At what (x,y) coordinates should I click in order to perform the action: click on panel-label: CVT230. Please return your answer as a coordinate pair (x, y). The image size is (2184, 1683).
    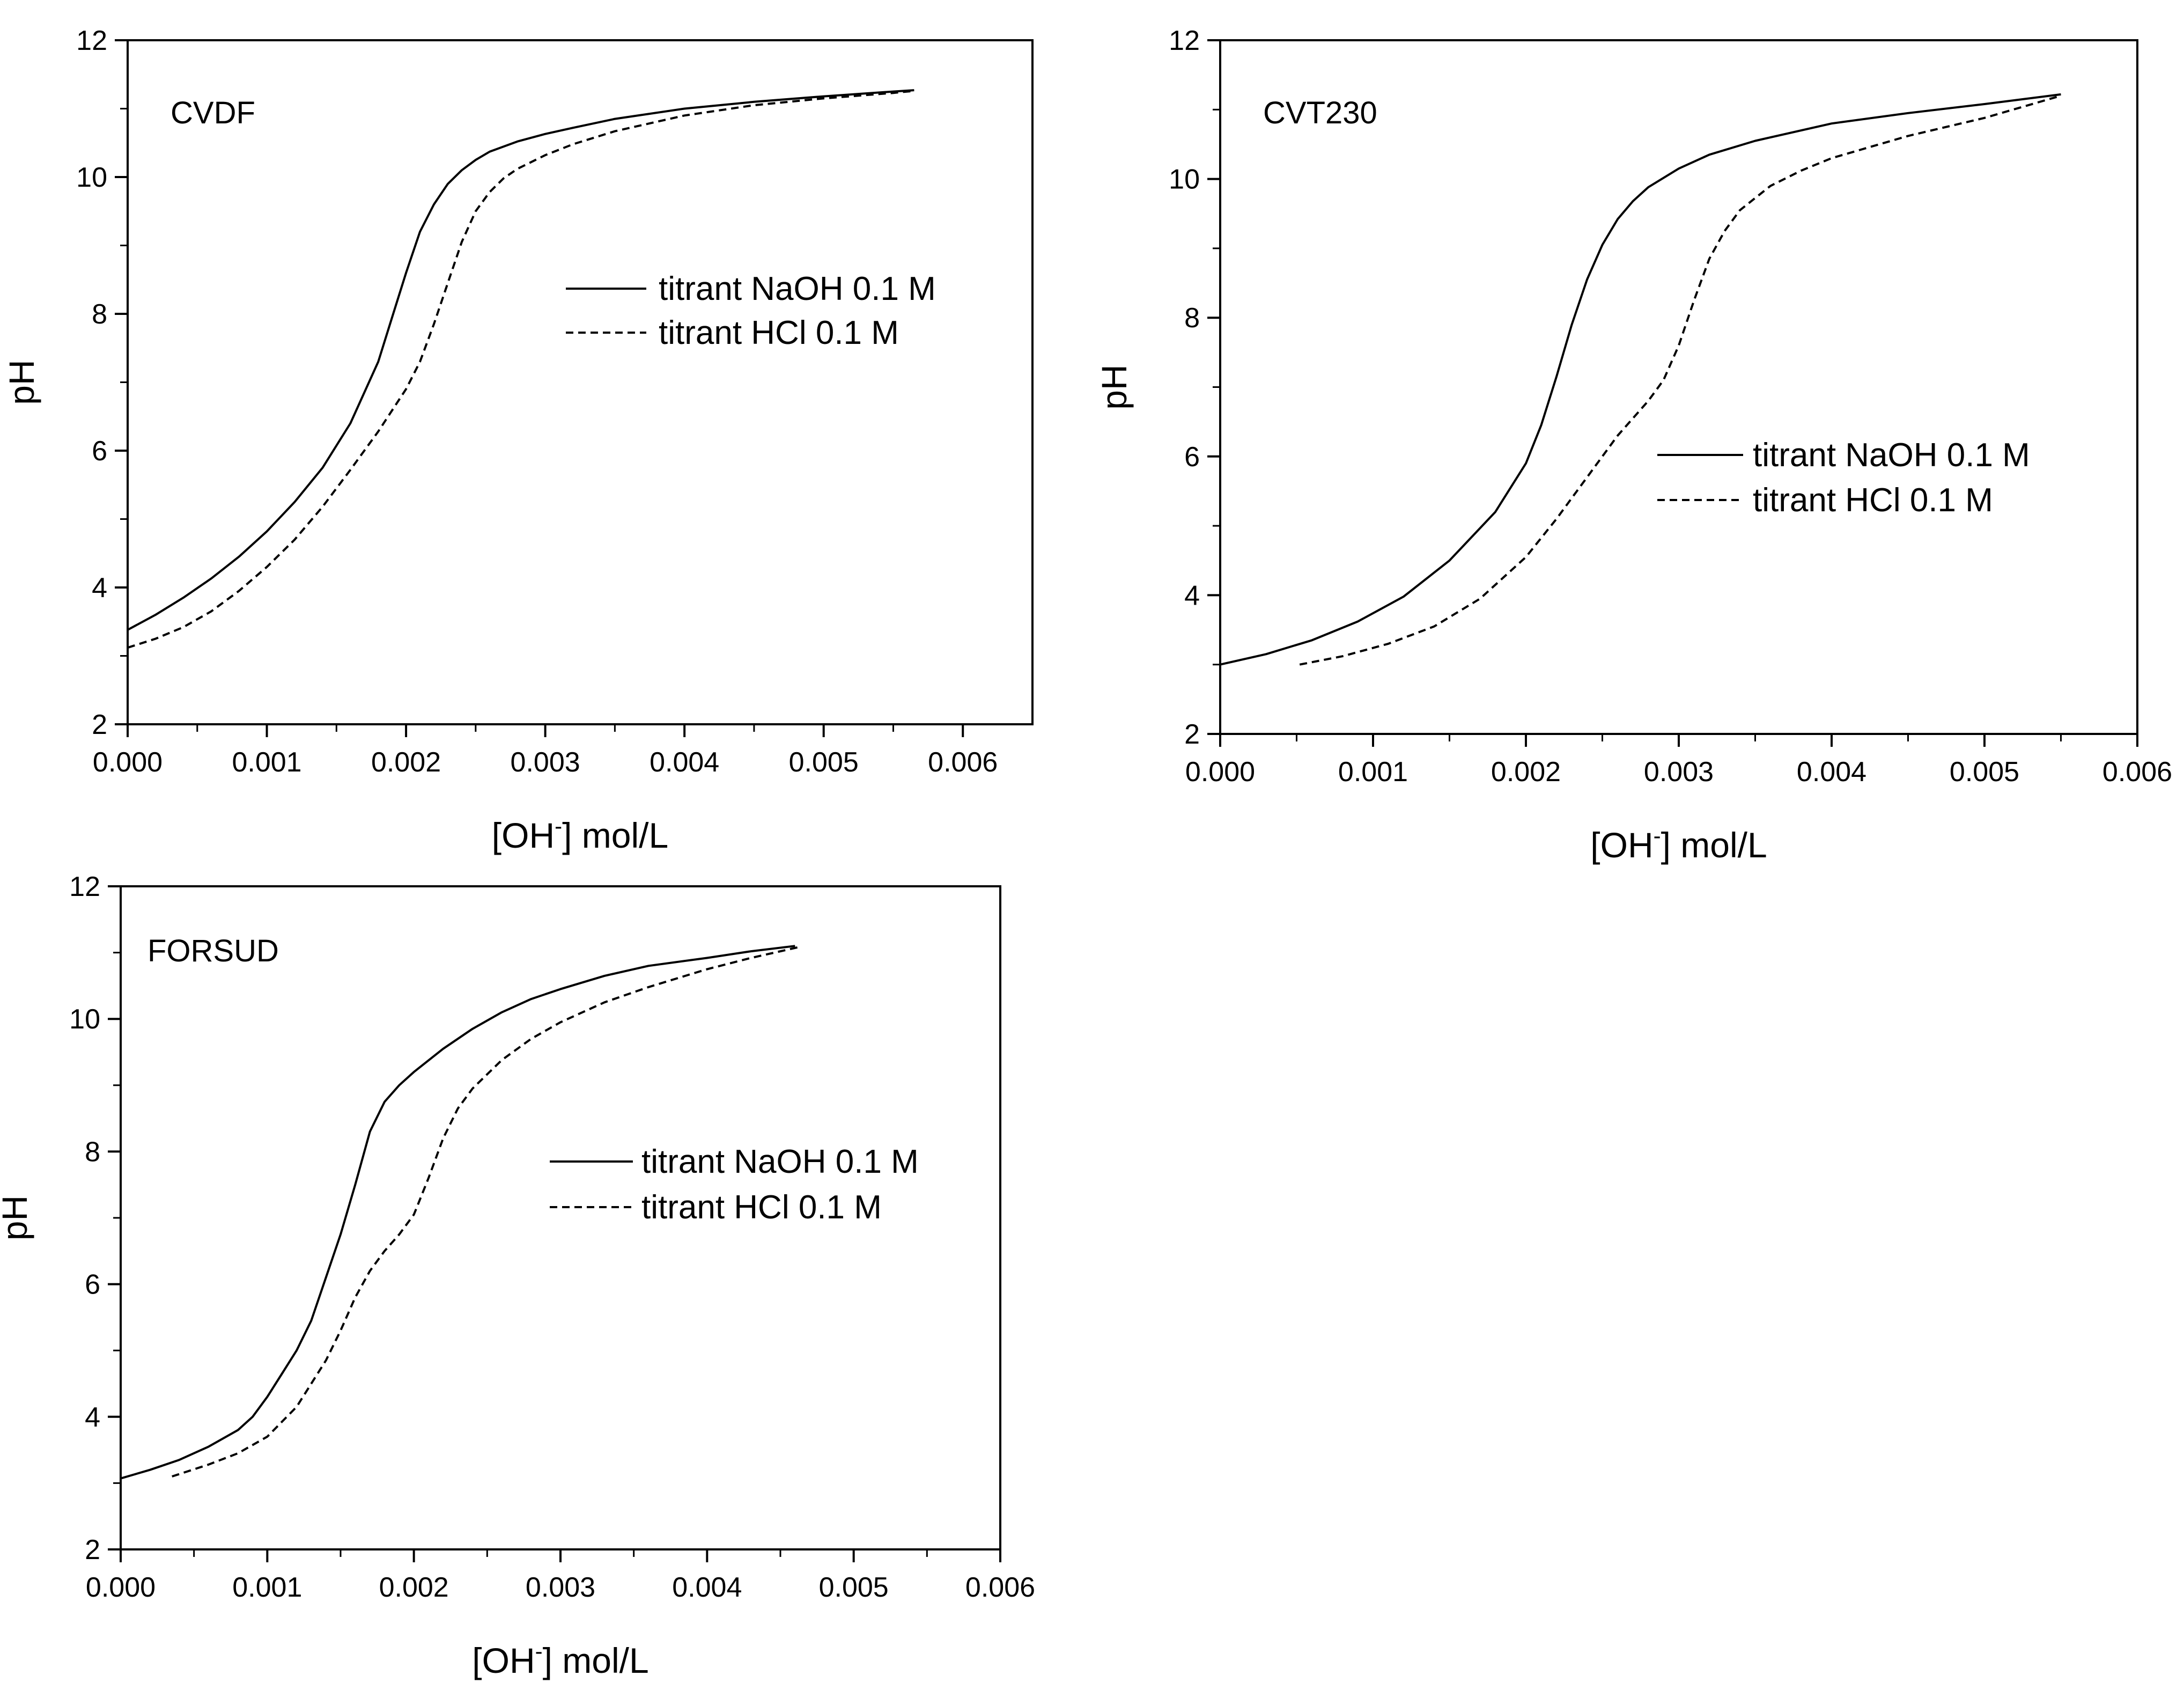
    Looking at the image, I should click on (1320, 112).